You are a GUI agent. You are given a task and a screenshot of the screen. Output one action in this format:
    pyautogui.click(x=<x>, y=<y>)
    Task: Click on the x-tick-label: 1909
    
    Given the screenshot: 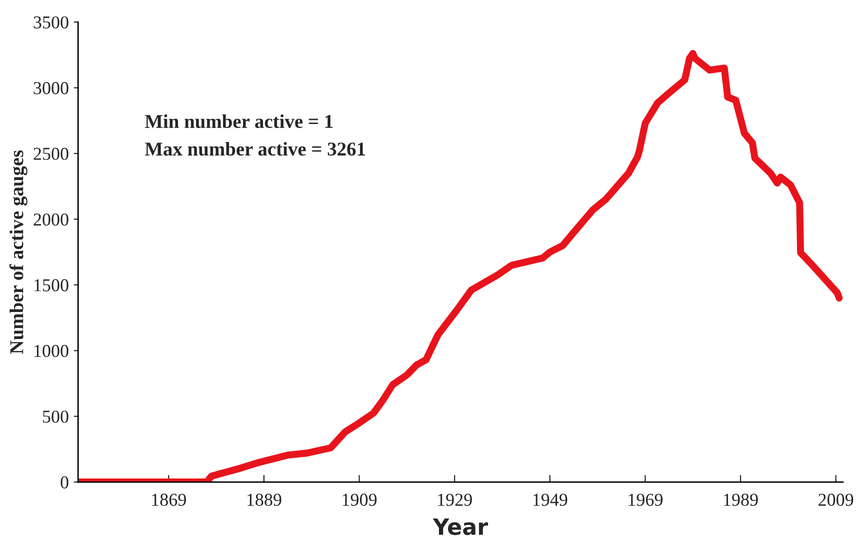 What is the action you would take?
    pyautogui.click(x=359, y=500)
    